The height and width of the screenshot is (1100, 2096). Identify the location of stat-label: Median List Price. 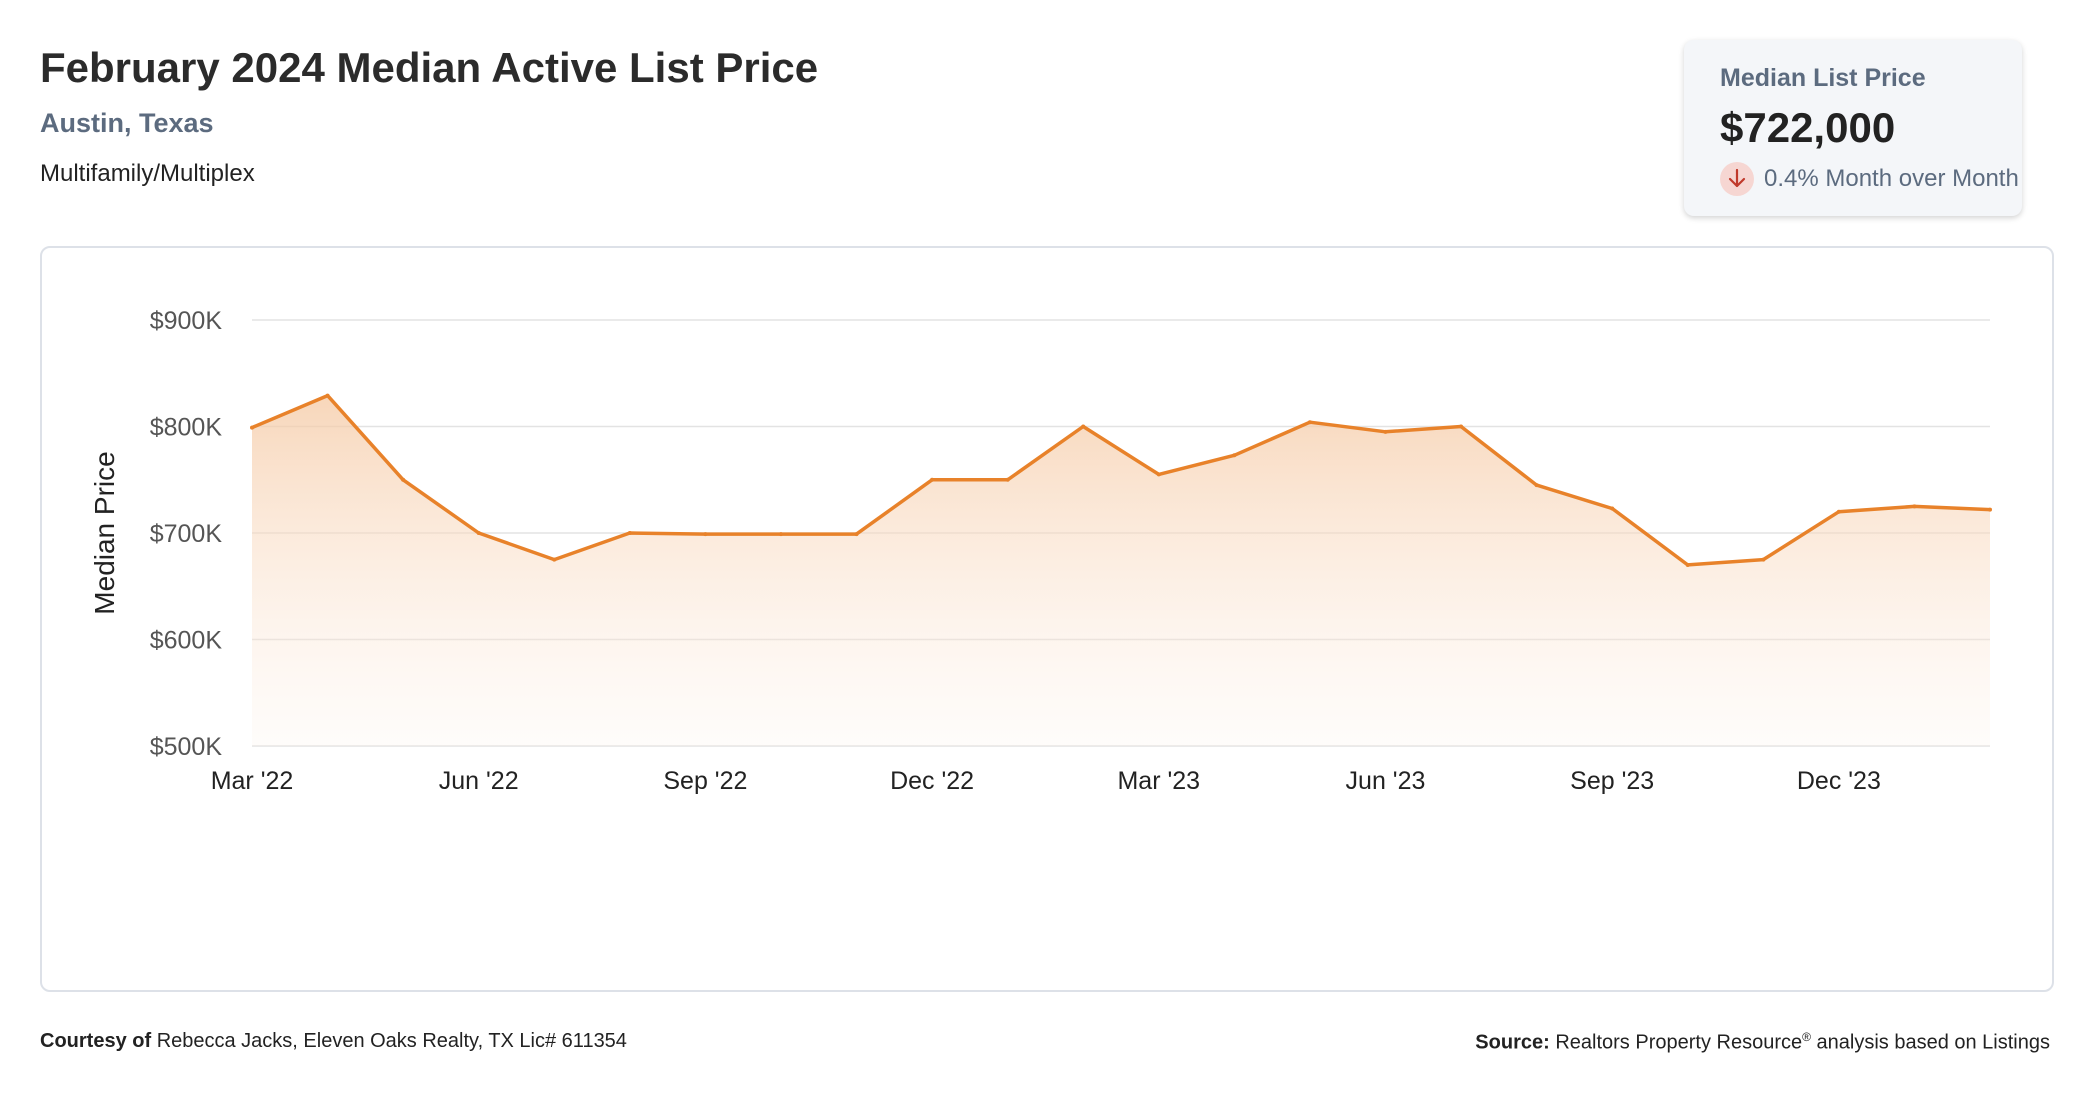
(1823, 78).